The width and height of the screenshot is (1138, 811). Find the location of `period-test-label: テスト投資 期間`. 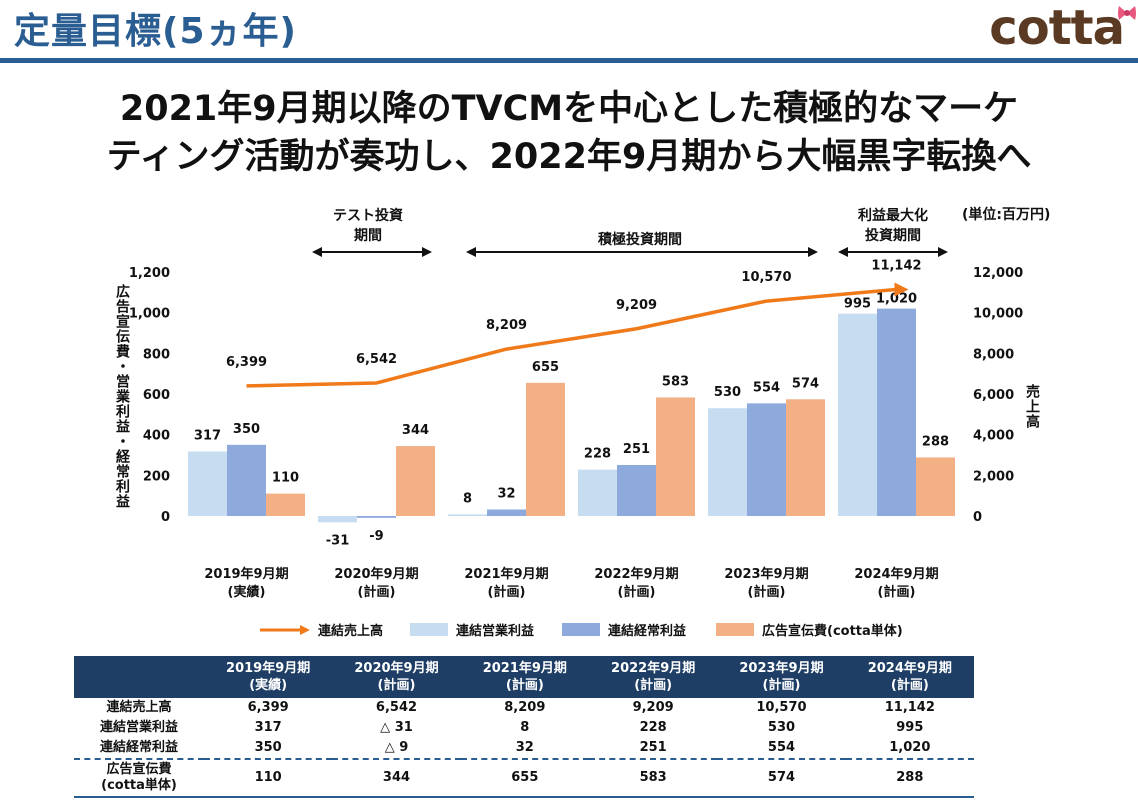

period-test-label: テスト投資 期間 is located at coordinates (368, 226).